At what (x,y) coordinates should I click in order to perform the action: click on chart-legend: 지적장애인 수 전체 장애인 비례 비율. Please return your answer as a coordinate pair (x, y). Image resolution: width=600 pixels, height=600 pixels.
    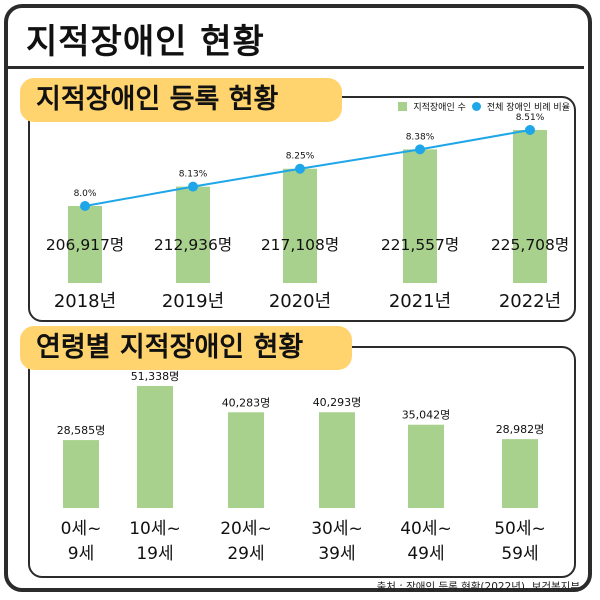
    Looking at the image, I should click on (484, 106).